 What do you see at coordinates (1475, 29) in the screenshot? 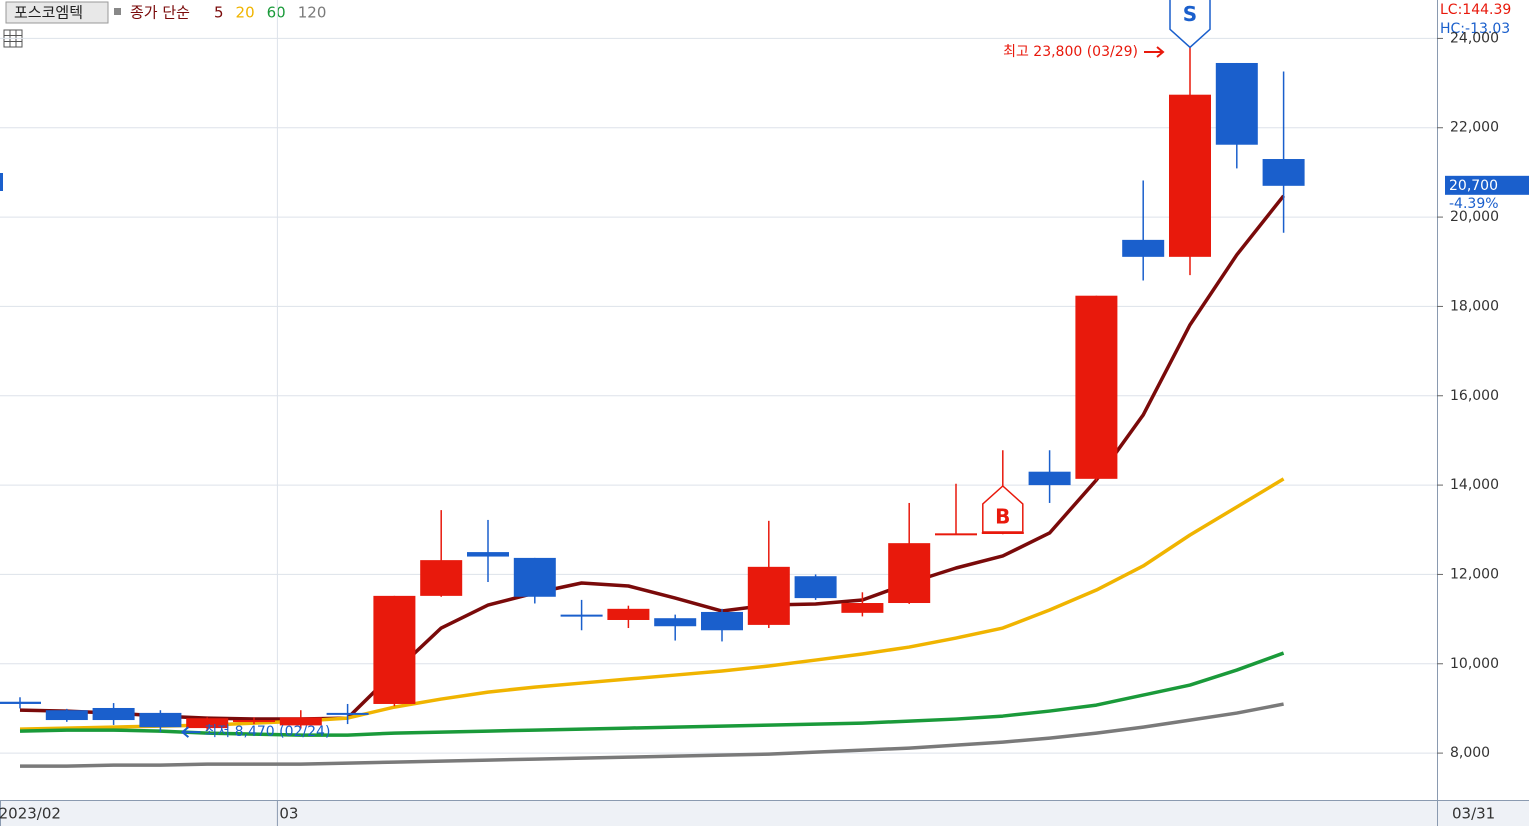
I see `hc-value: HC:-13.03` at bounding box center [1475, 29].